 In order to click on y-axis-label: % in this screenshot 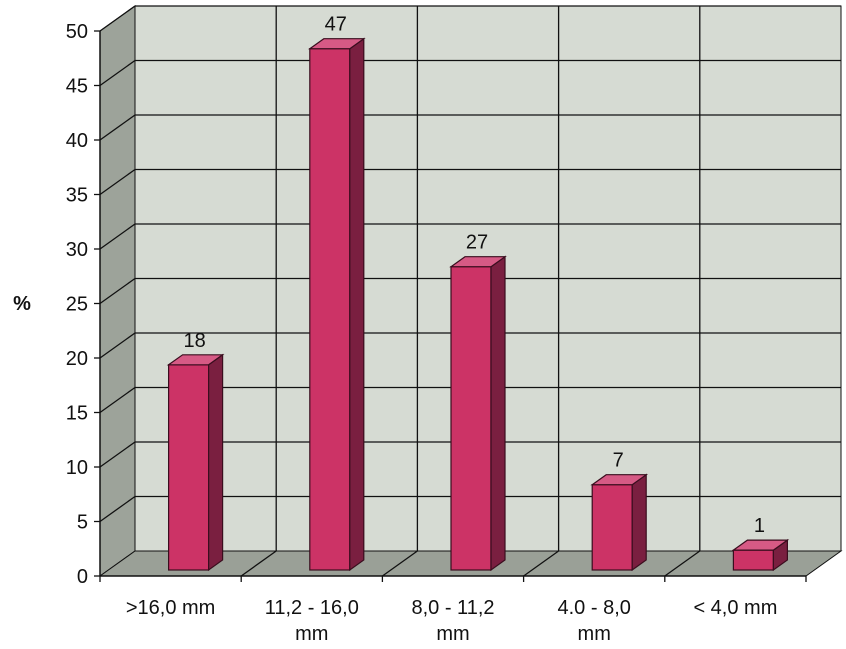, I will do `click(22, 304)`.